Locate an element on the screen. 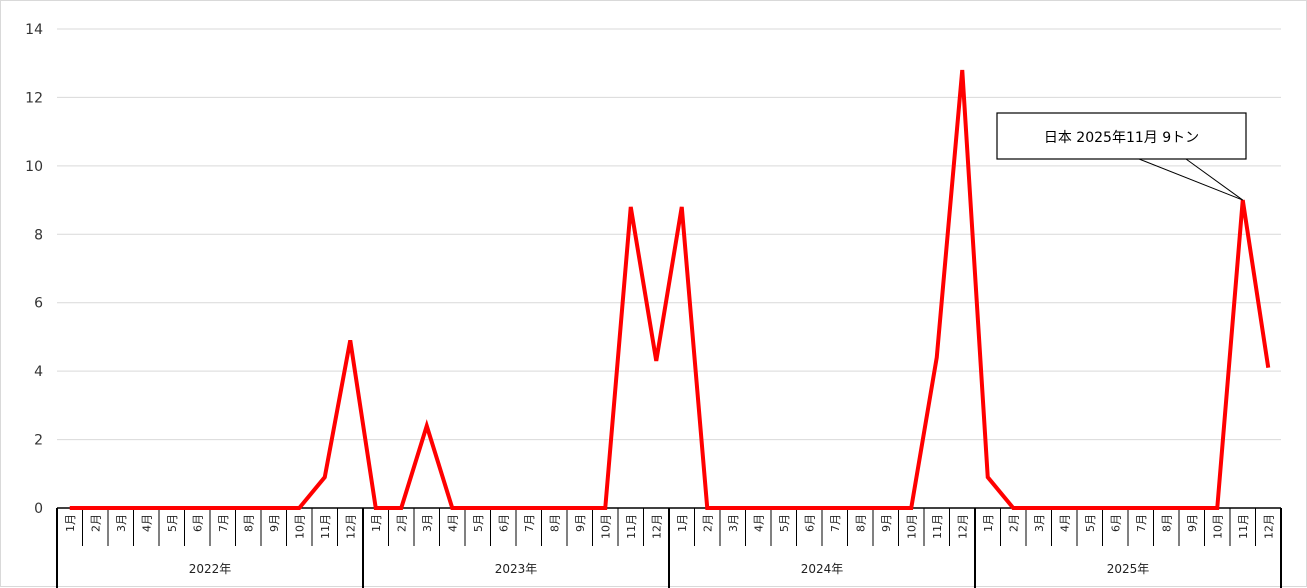 The image size is (1307, 588). x-year-label: 2023年 is located at coordinates (516, 569).